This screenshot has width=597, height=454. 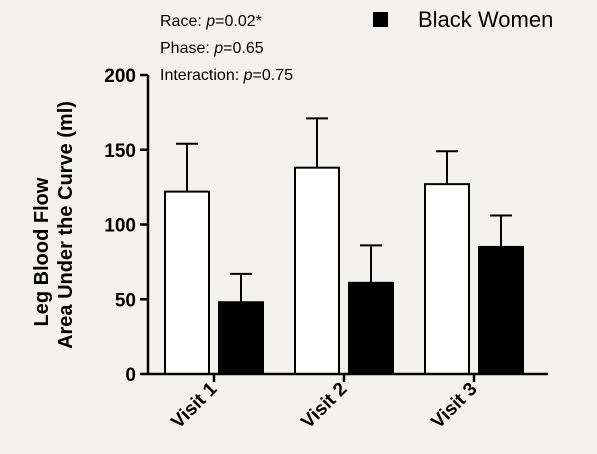 I want to click on bar-visit-3-white, so click(x=447, y=279).